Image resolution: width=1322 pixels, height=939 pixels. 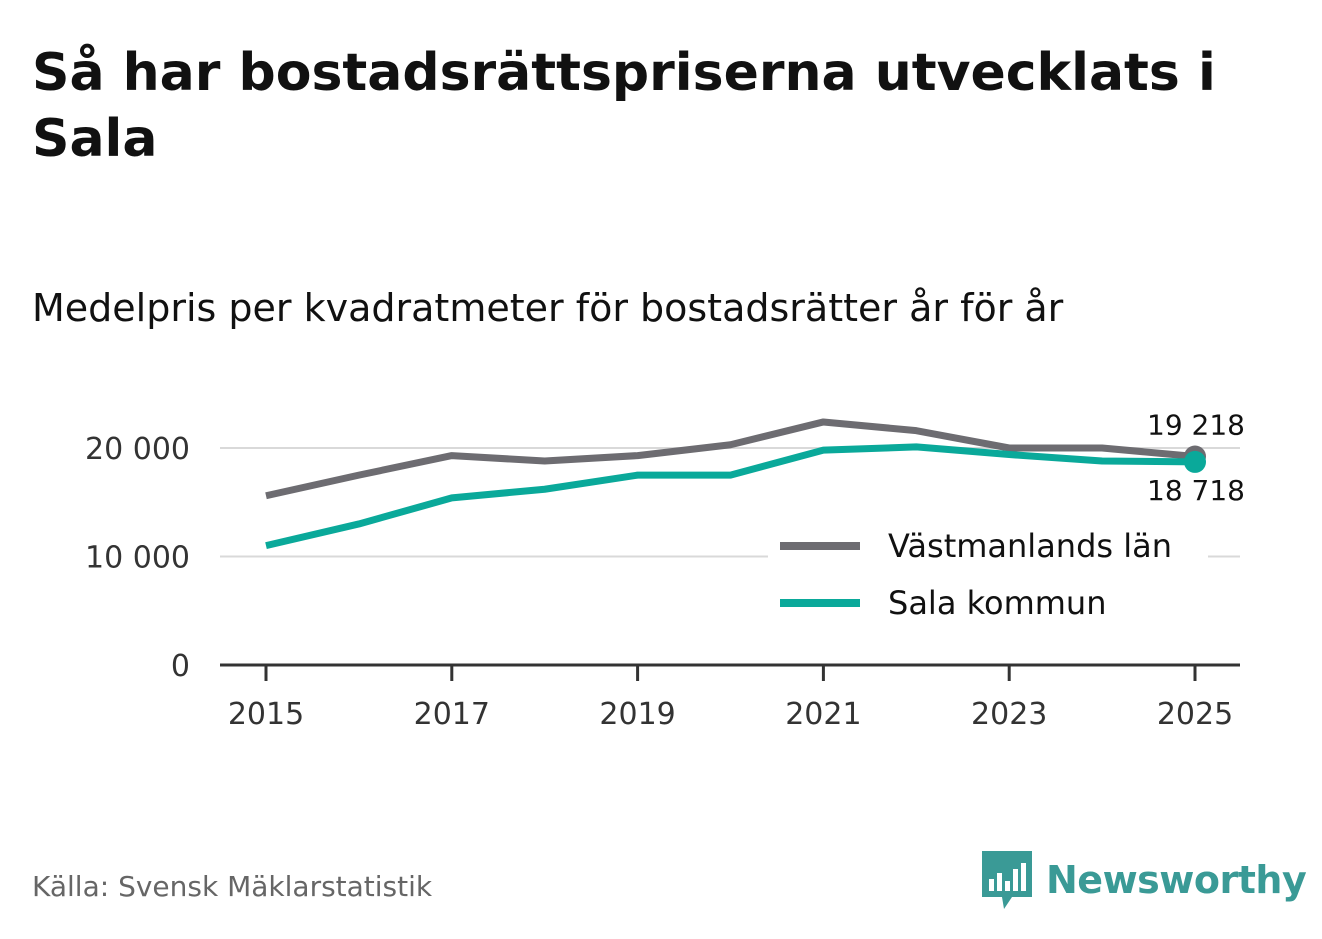 What do you see at coordinates (637, 714) in the screenshot?
I see `x-tick-label: 2019` at bounding box center [637, 714].